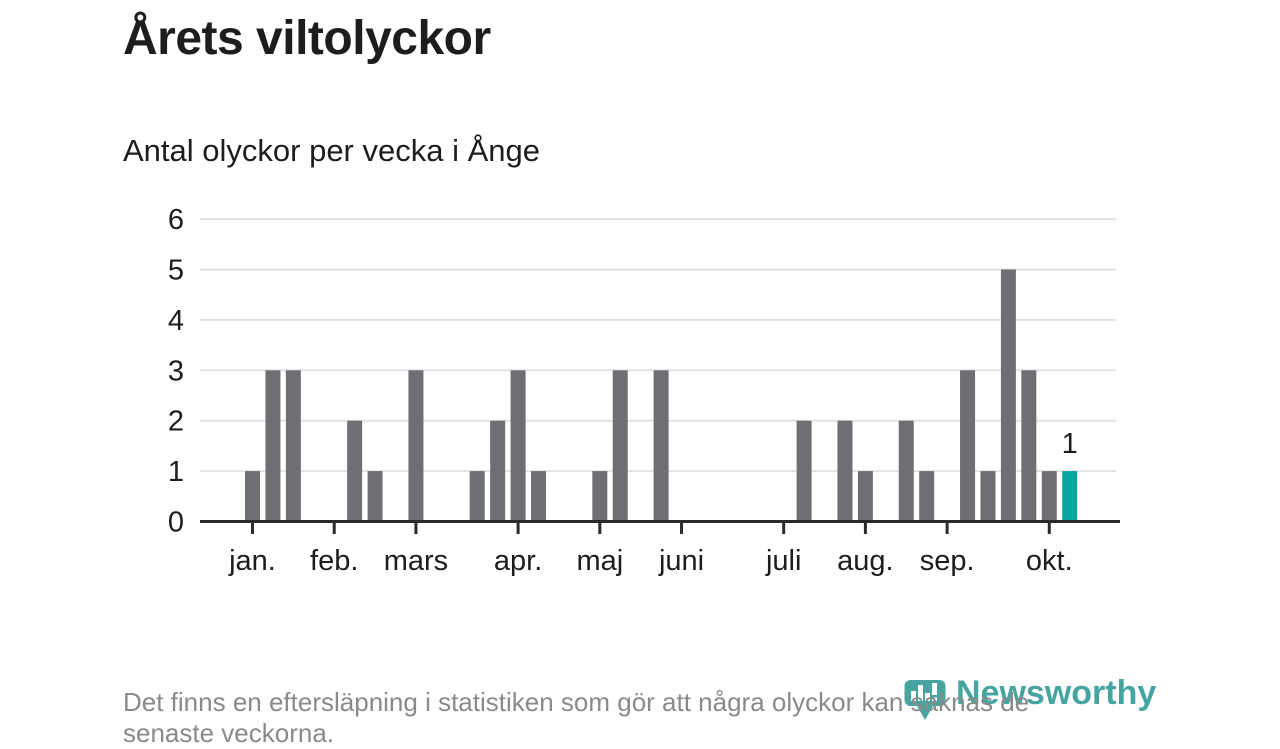  What do you see at coordinates (681, 561) in the screenshot?
I see `x-axis-month-label: juni` at bounding box center [681, 561].